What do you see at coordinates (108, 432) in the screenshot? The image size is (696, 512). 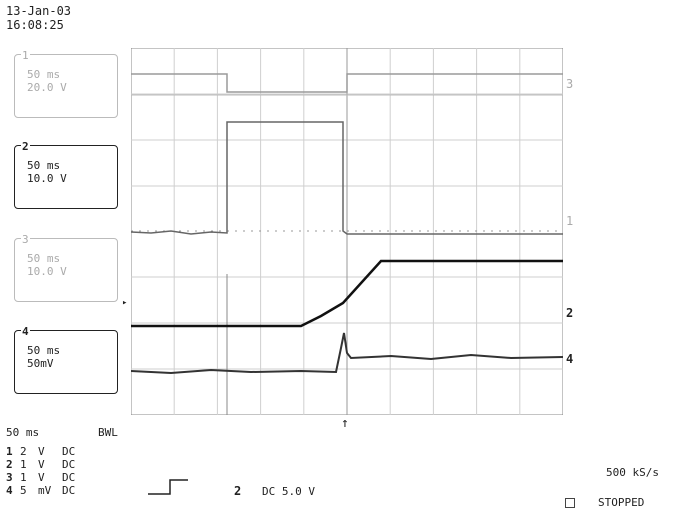 I see `bwl-label: BWL` at bounding box center [108, 432].